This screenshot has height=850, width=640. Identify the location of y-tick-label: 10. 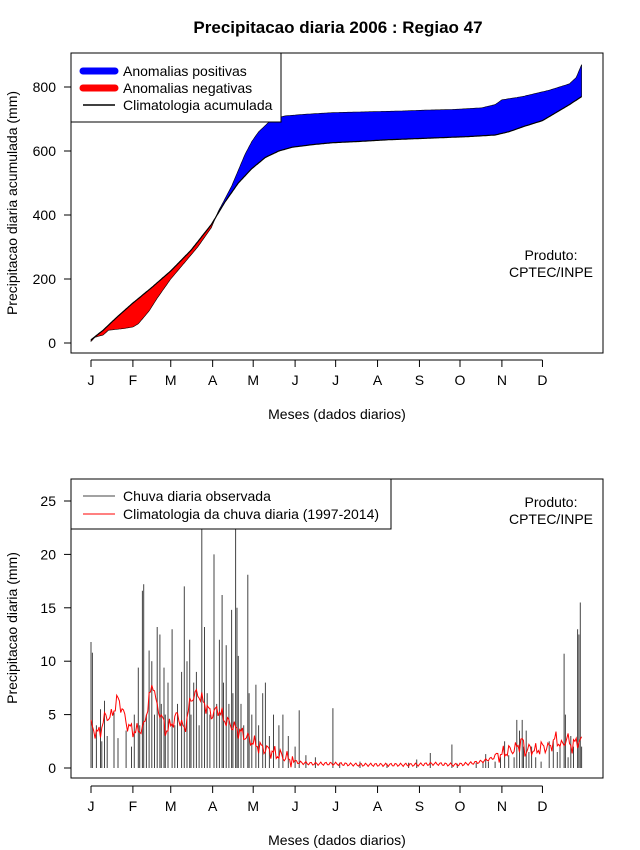
(48, 661).